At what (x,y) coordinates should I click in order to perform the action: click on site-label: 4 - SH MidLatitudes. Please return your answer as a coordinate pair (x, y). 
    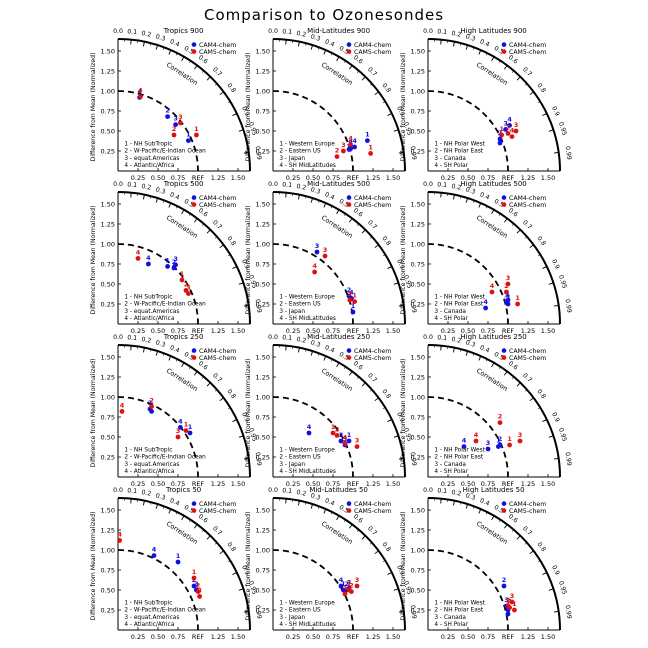
    Looking at the image, I should click on (307, 625).